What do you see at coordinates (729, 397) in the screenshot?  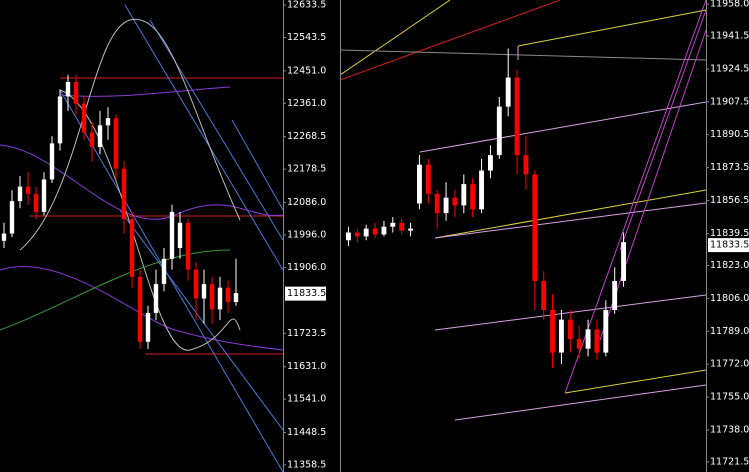 I see `y-tick-label: 11755.0` at bounding box center [729, 397].